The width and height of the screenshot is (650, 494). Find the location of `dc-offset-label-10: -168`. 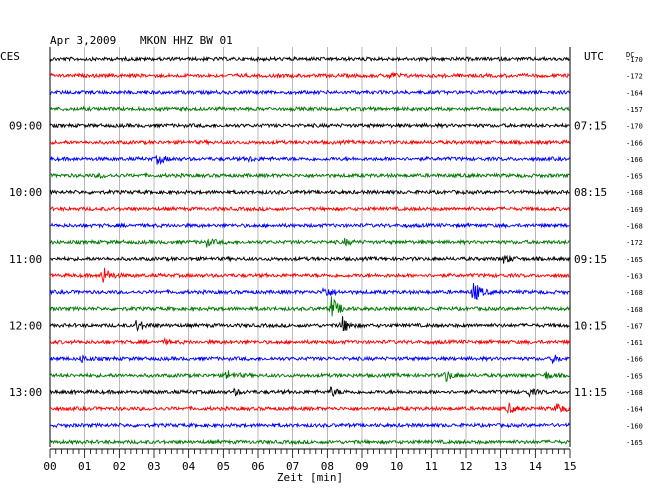

dc-offset-label-10: -168 is located at coordinates (634, 227).